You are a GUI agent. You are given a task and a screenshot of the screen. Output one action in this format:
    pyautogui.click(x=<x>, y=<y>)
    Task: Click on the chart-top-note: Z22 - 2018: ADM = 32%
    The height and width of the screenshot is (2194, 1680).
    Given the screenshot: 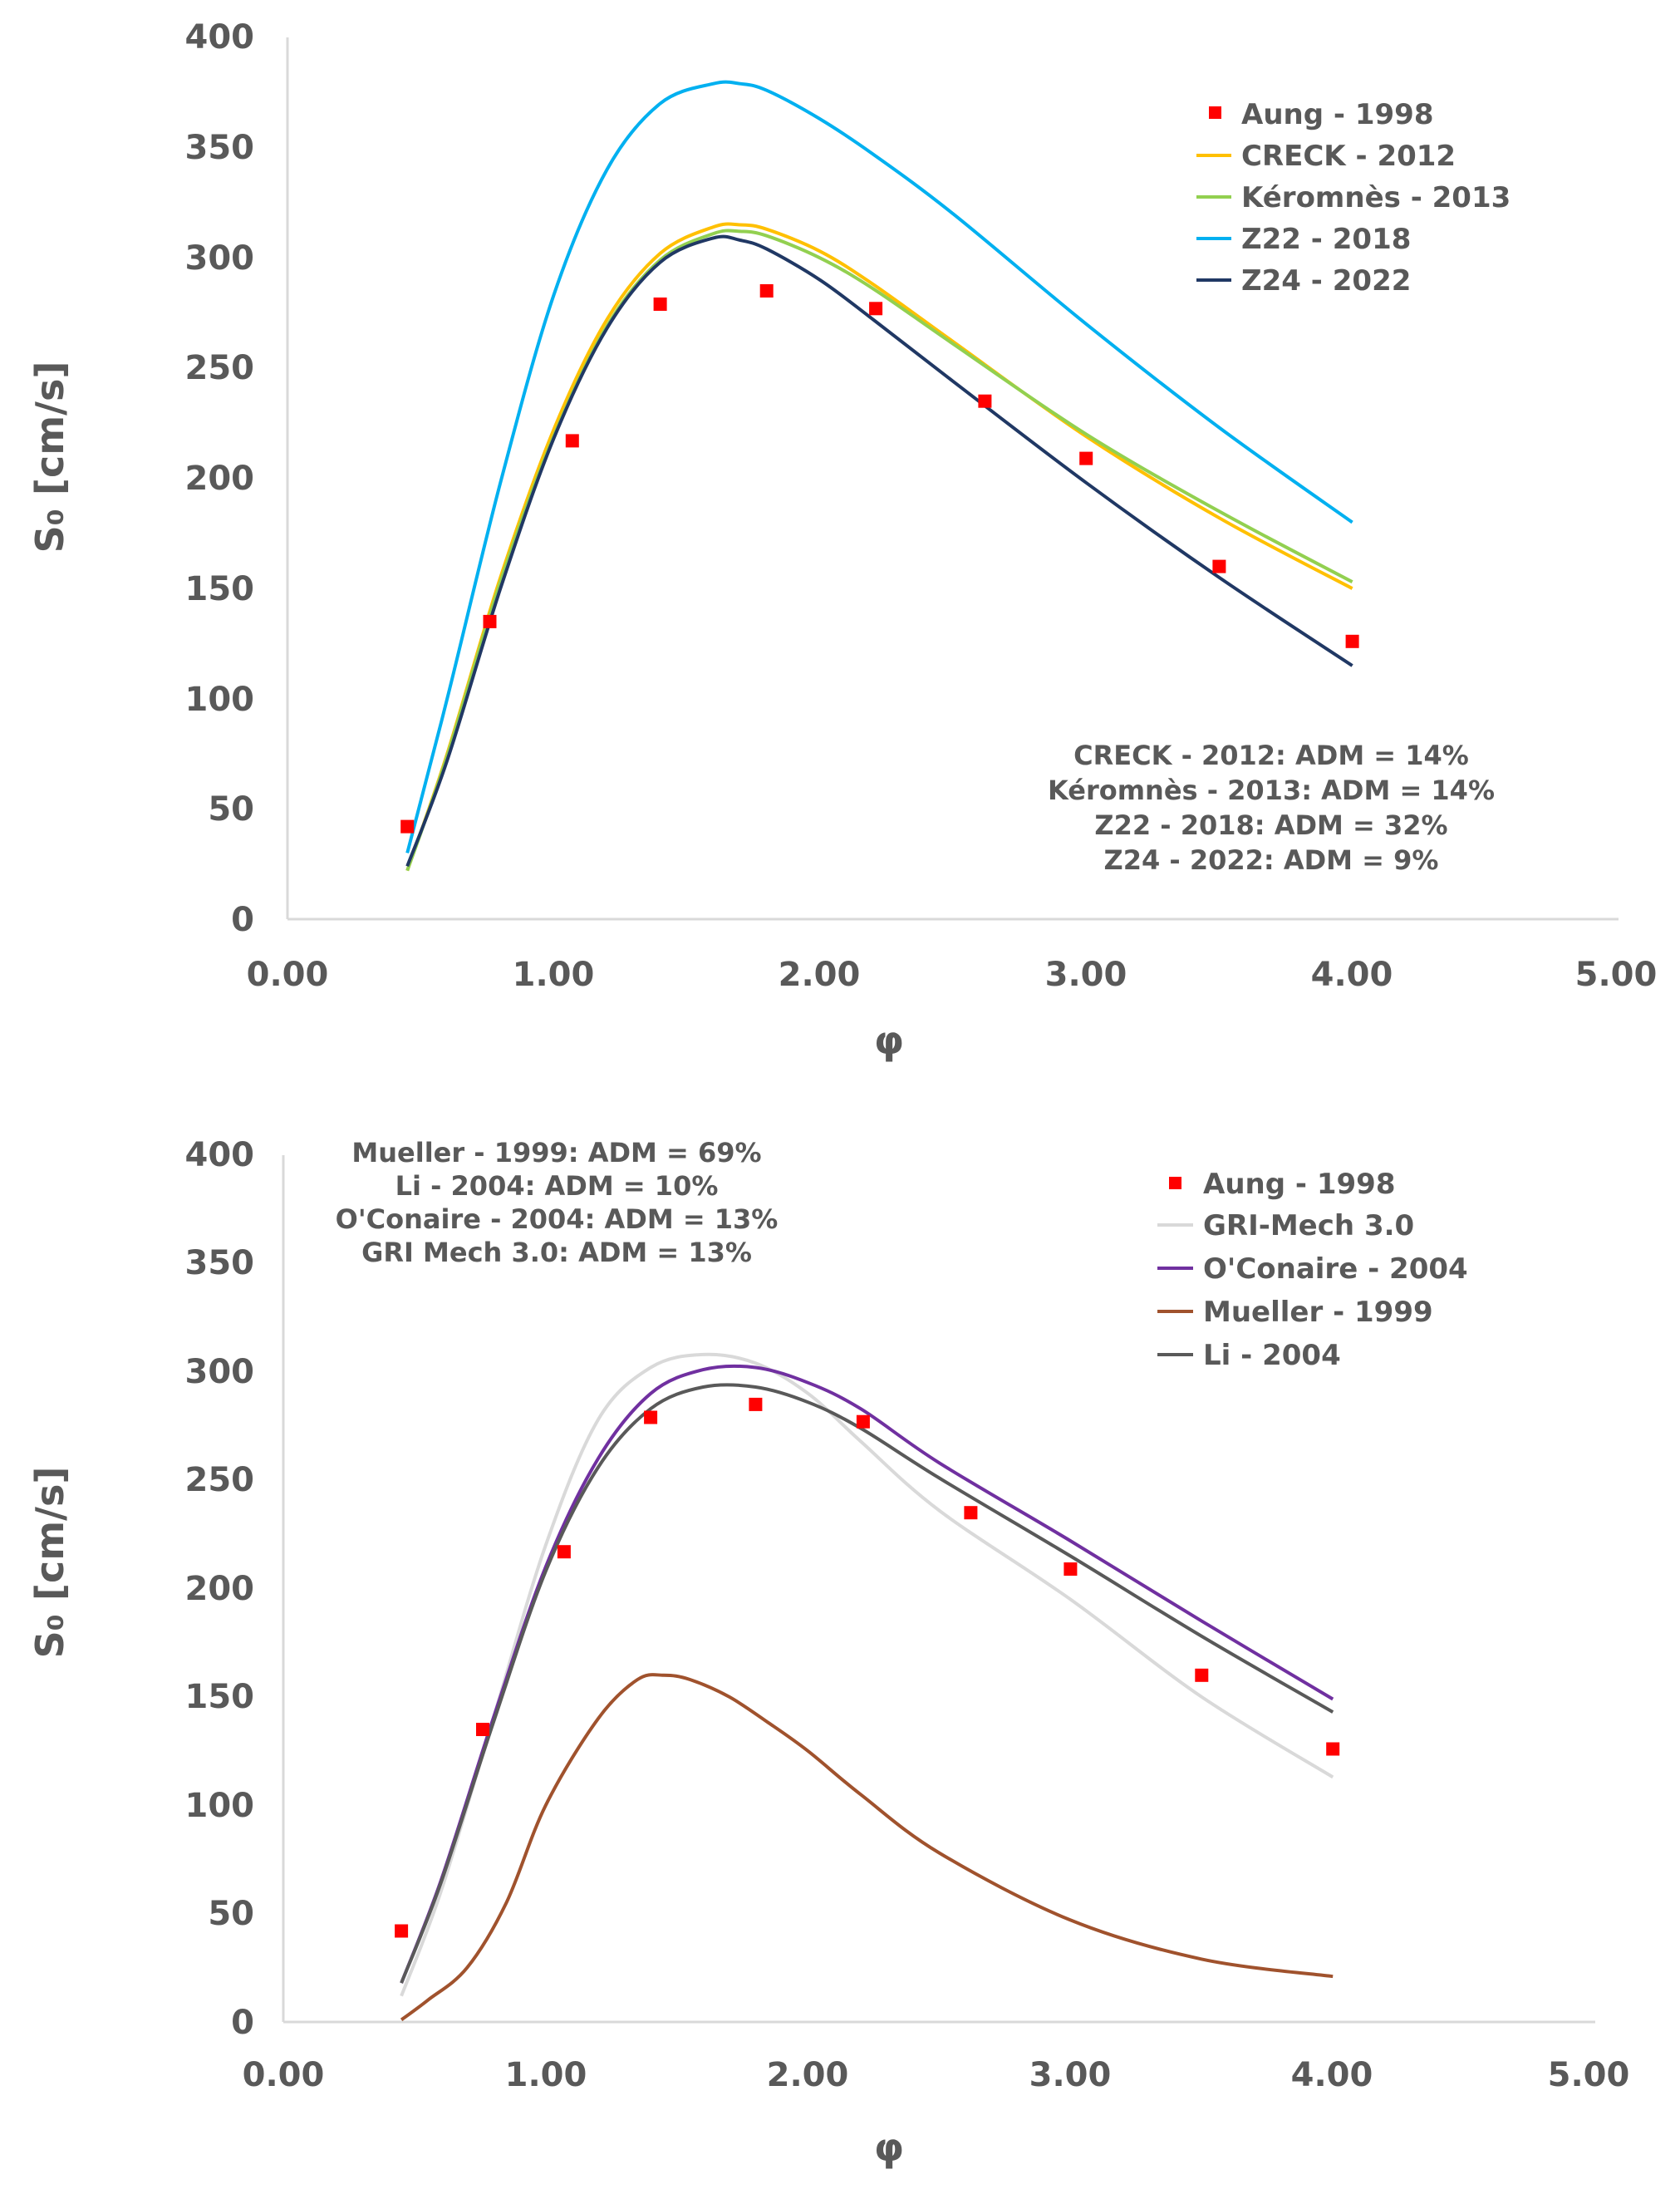 What is the action you would take?
    pyautogui.click(x=1270, y=825)
    